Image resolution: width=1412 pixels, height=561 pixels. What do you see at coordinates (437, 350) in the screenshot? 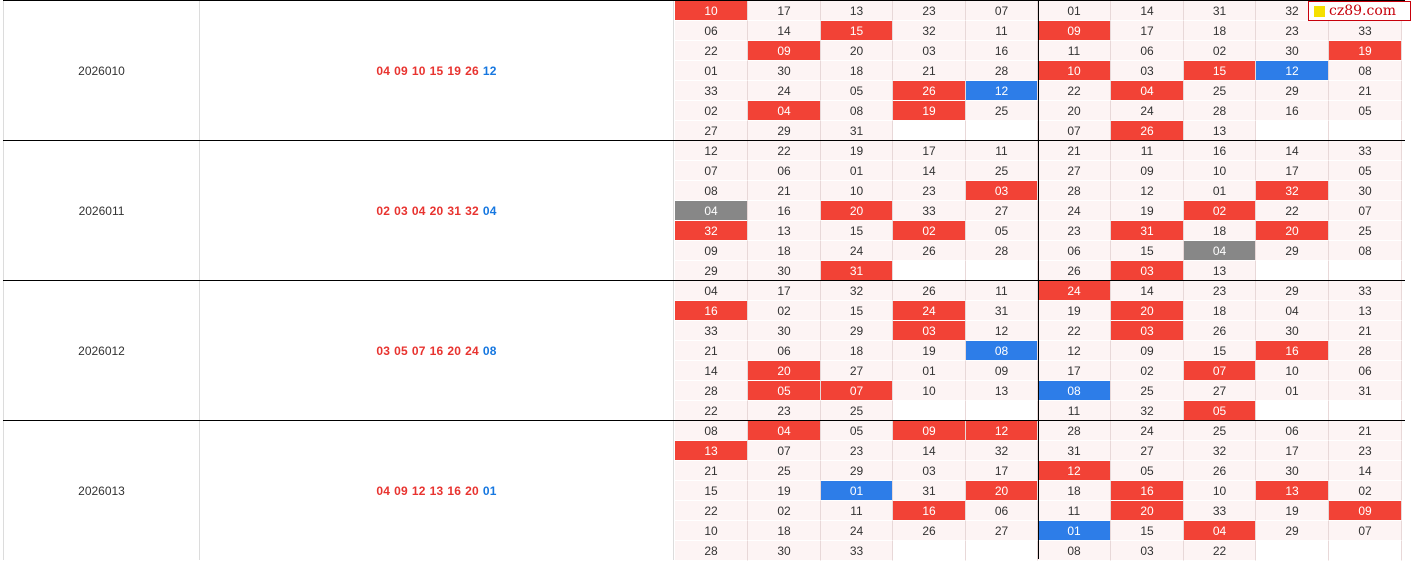
I see `draw-numbers: 03 05 07 16 20 24 08` at bounding box center [437, 350].